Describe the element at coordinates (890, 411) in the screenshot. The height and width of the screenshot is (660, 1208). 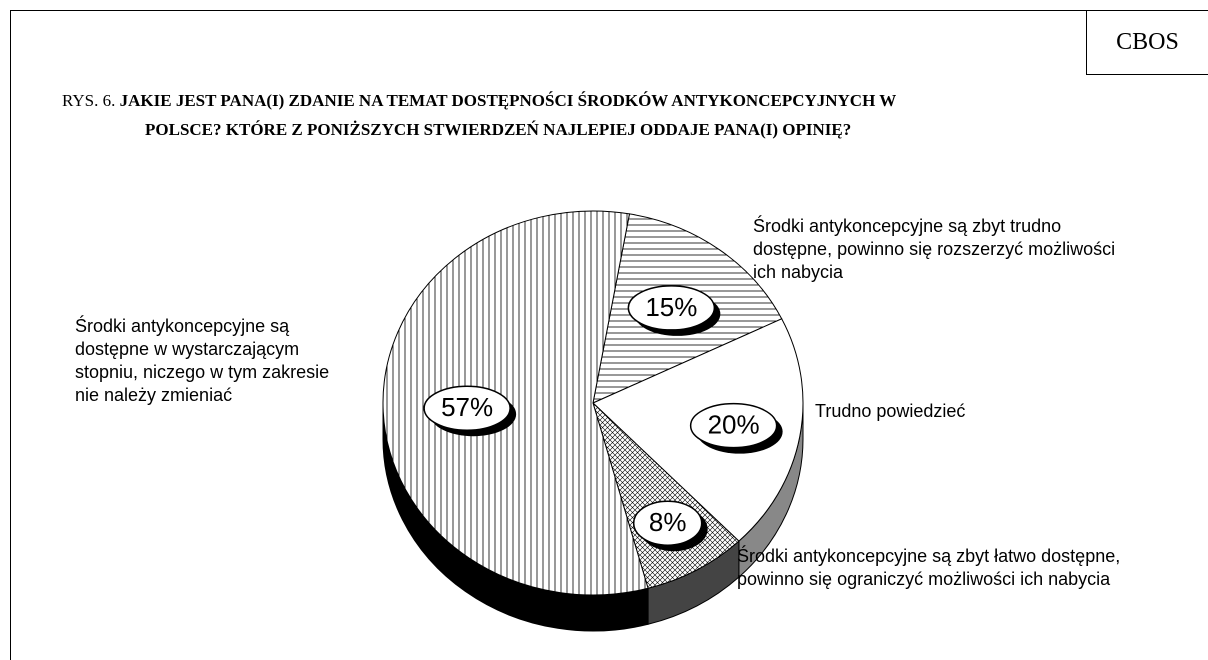
I see `category-label: Trudno powiedzieć` at that location.